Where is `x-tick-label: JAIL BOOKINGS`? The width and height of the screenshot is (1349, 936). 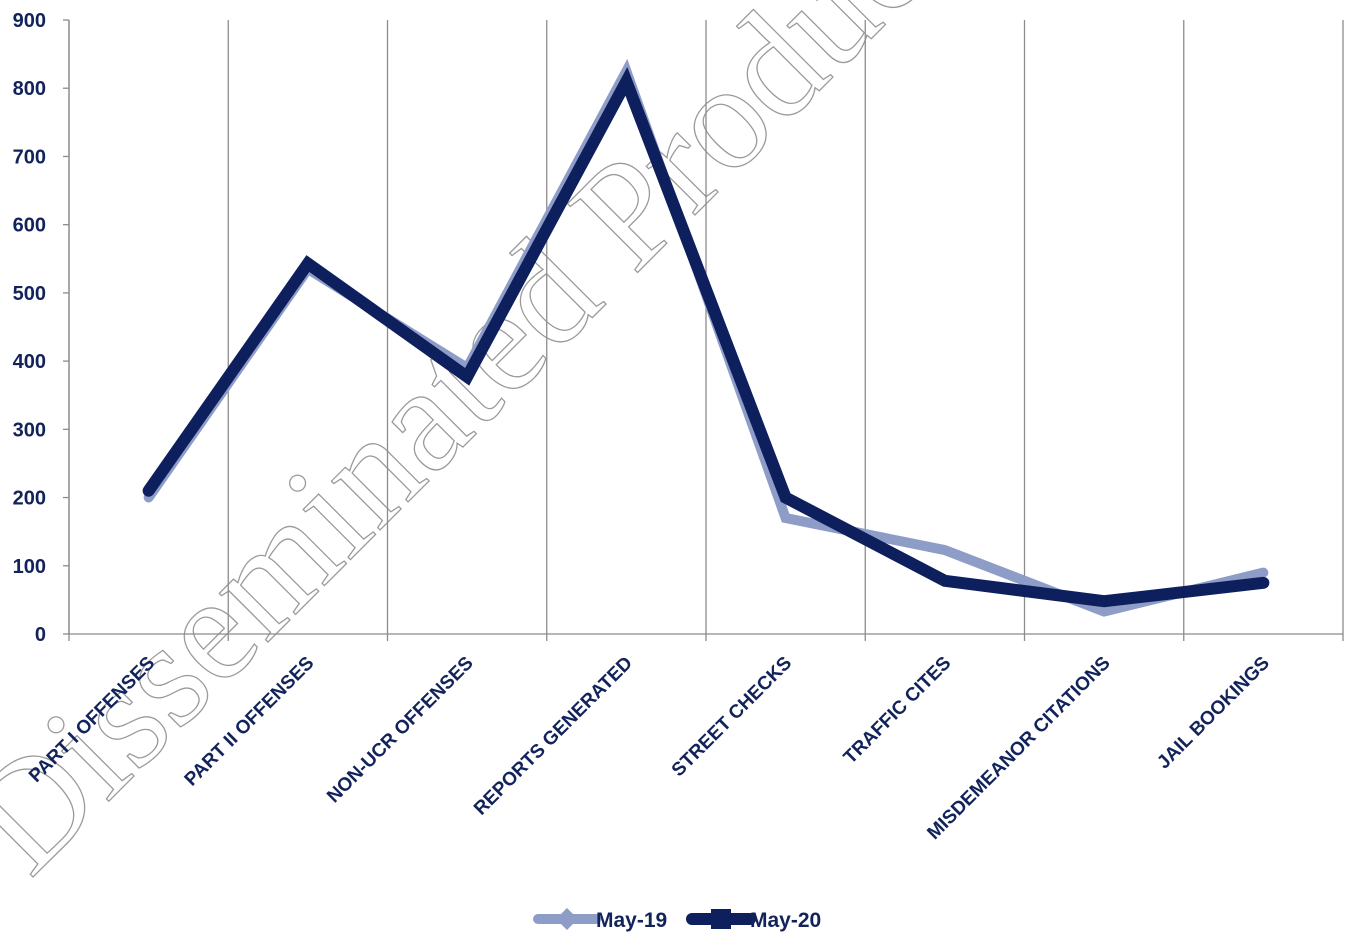 x-tick-label: JAIL BOOKINGS is located at coordinates (1213, 713).